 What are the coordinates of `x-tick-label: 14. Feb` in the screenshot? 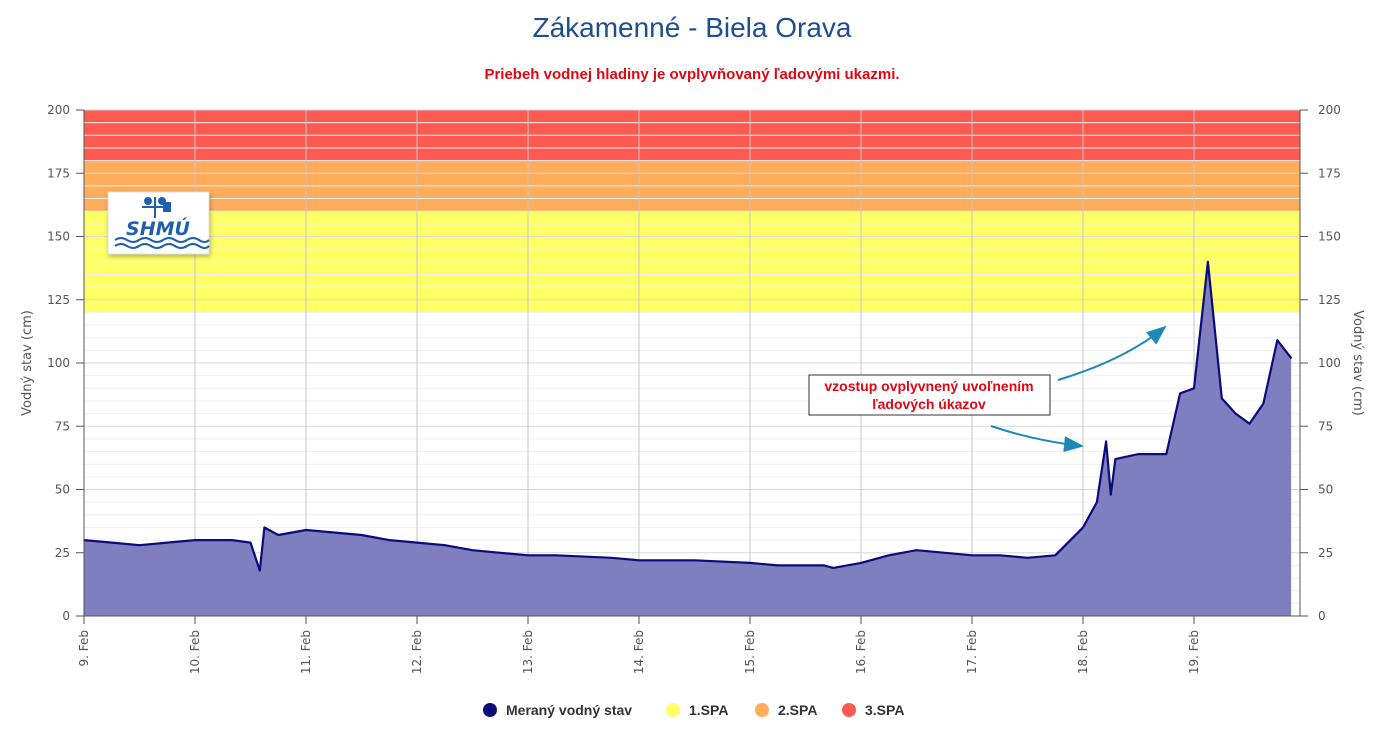 It's located at (639, 652).